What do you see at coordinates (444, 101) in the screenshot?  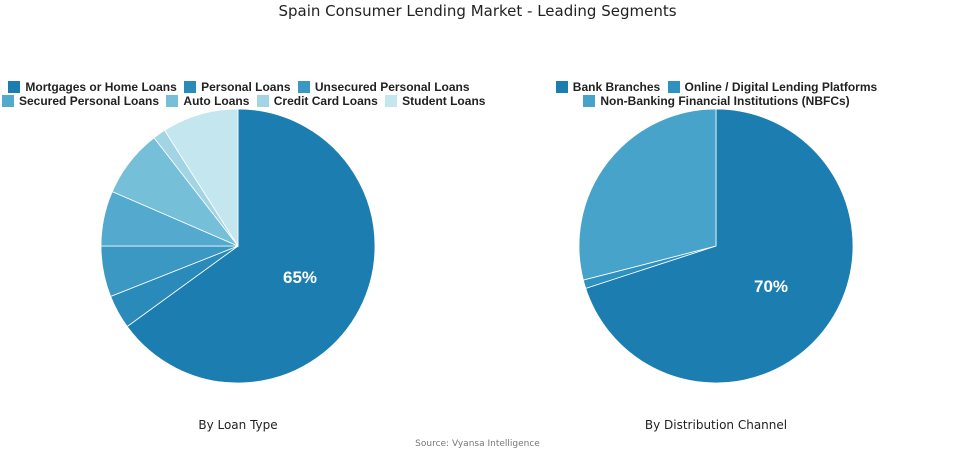 I see `legend-label: Student Loans` at bounding box center [444, 101].